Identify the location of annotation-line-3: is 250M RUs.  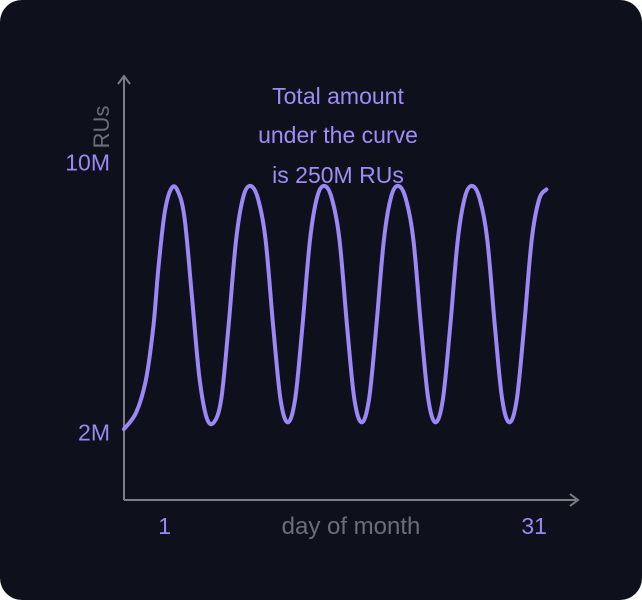
(338, 175).